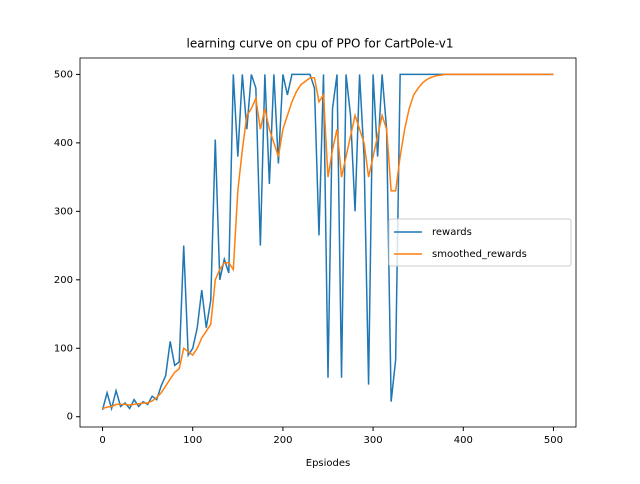 The width and height of the screenshot is (640, 484). I want to click on x-tick-label: 200, so click(282, 440).